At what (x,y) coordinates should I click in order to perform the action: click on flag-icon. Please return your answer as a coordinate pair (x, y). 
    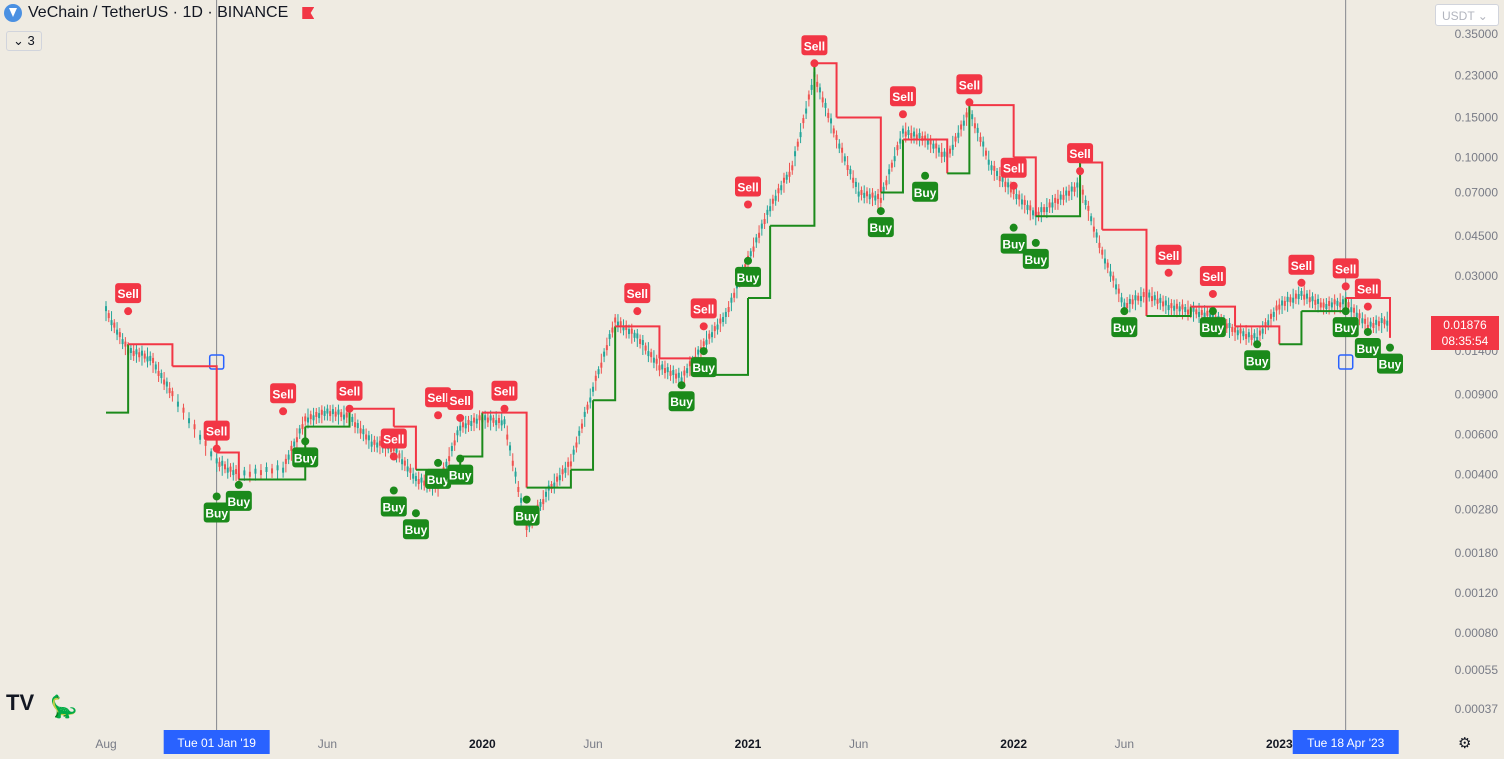
    Looking at the image, I should click on (308, 13).